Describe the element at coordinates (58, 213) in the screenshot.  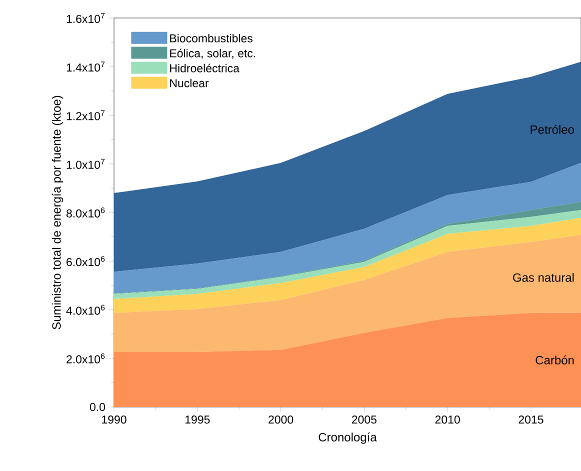
I see `y-axis-title: Suministro total de energía por fuente (ktoe)` at that location.